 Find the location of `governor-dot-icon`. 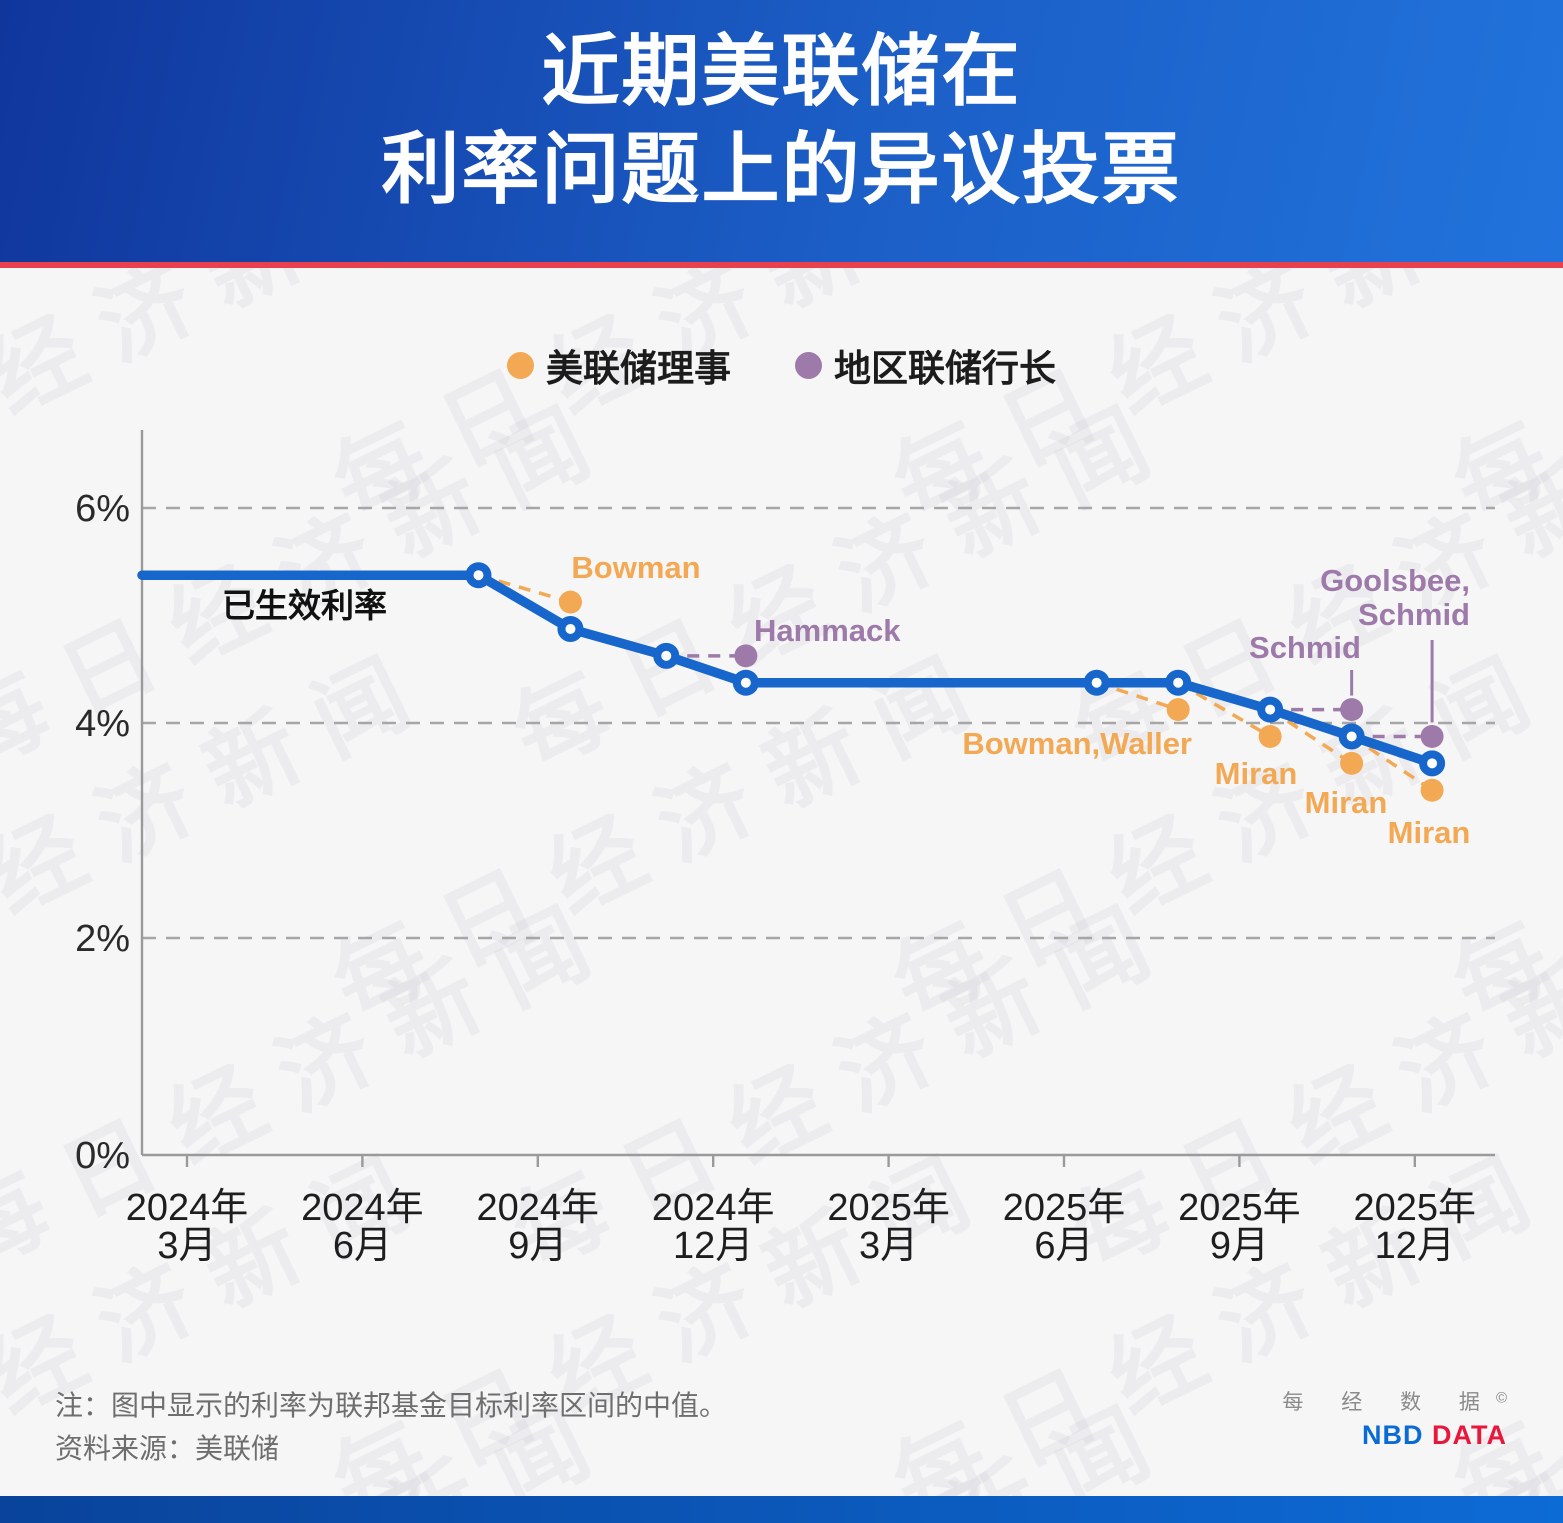

governor-dot-icon is located at coordinates (520, 365).